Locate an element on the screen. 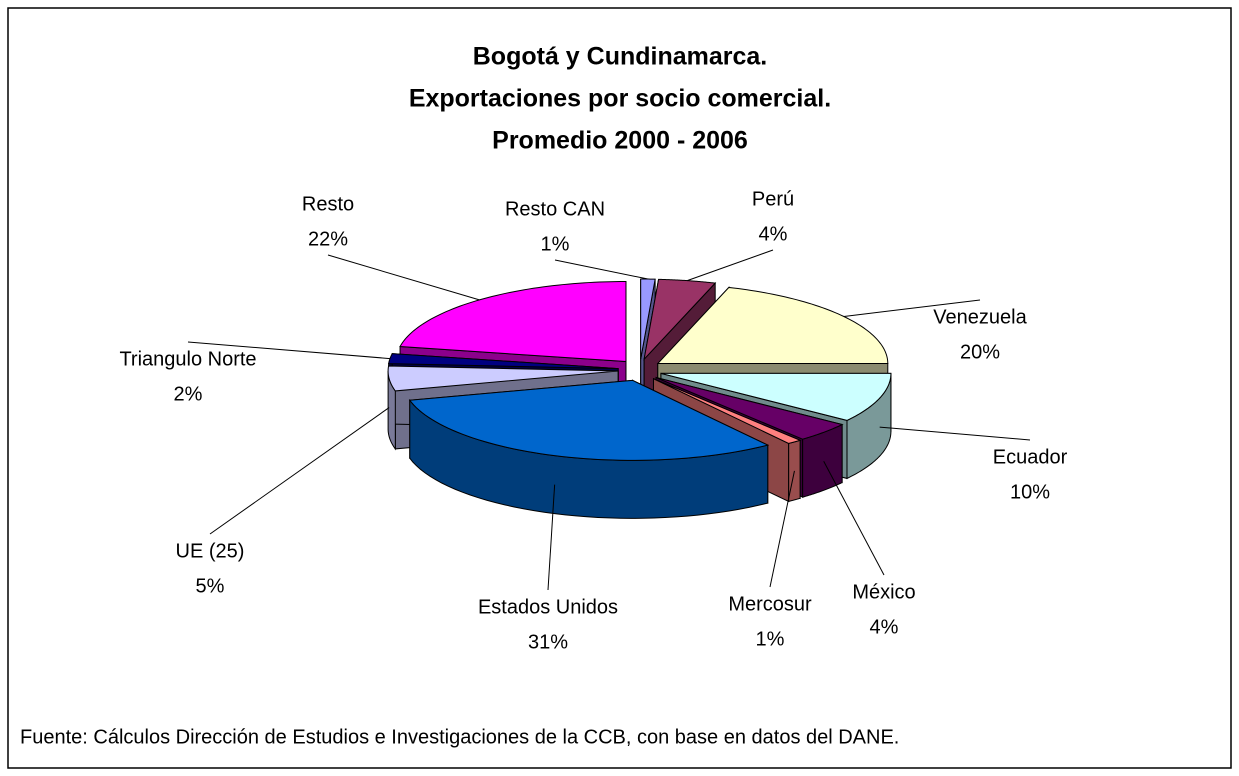  slice-value-label: 5% is located at coordinates (210, 586).